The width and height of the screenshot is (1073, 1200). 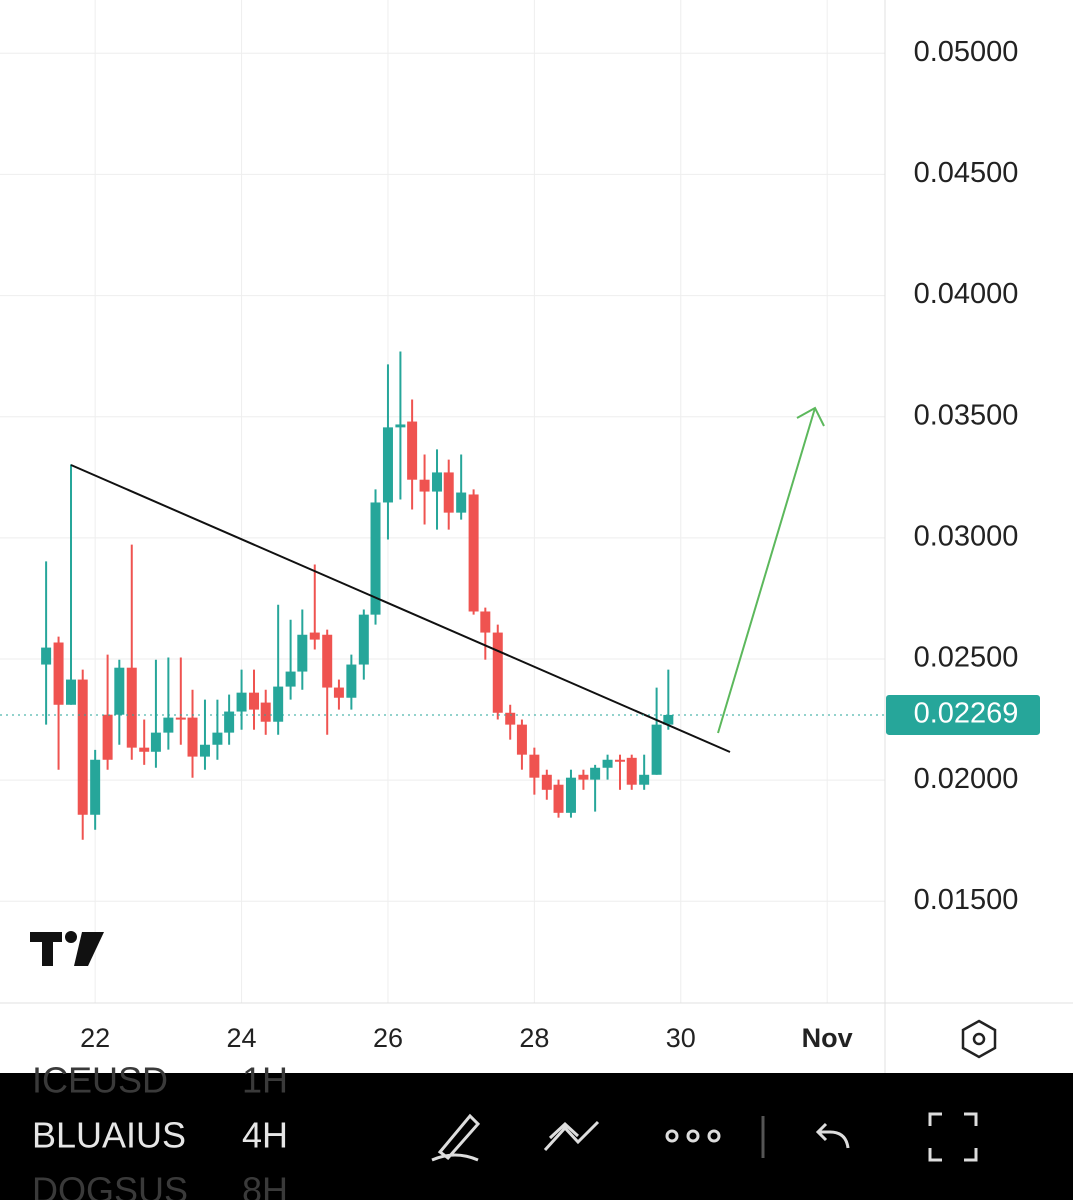 What do you see at coordinates (95, 1038) in the screenshot?
I see `x-tick-label: 22` at bounding box center [95, 1038].